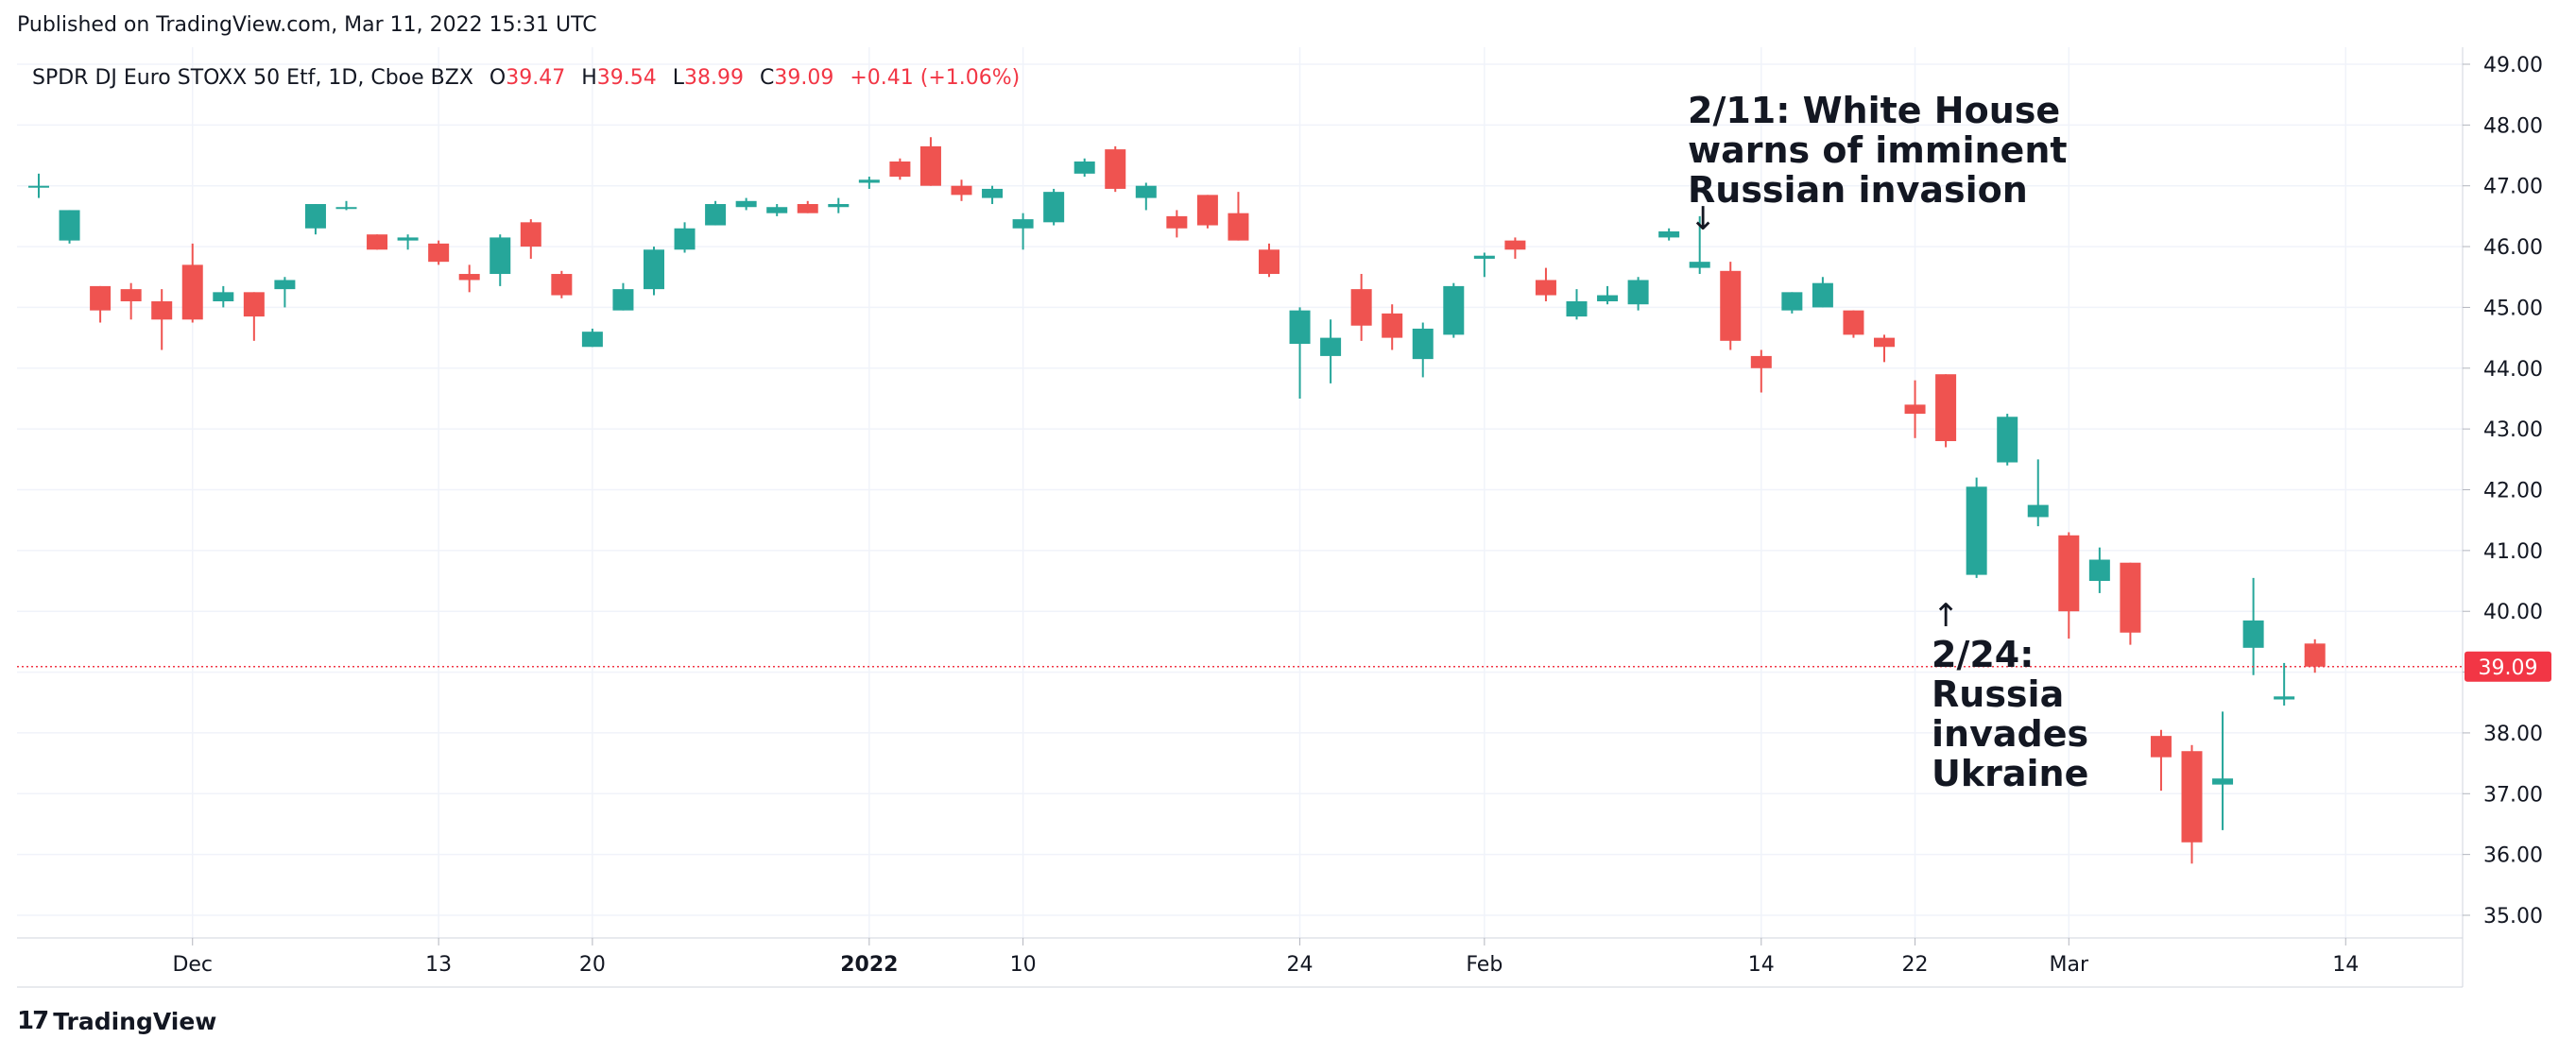 The height and width of the screenshot is (1056, 2576). What do you see at coordinates (438, 965) in the screenshot?
I see `time-tick-label: 13` at bounding box center [438, 965].